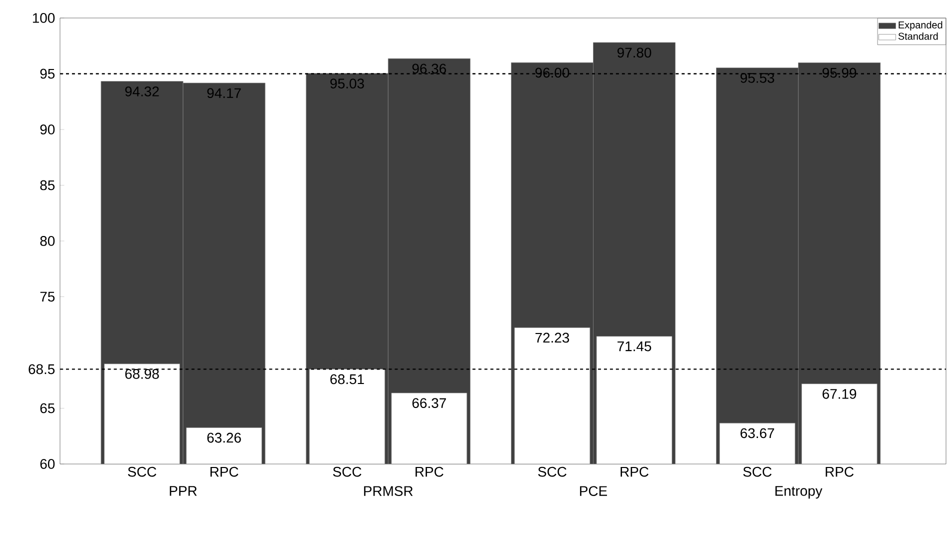 Image resolution: width=950 pixels, height=536 pixels. I want to click on data-label: 66.37, so click(429, 403).